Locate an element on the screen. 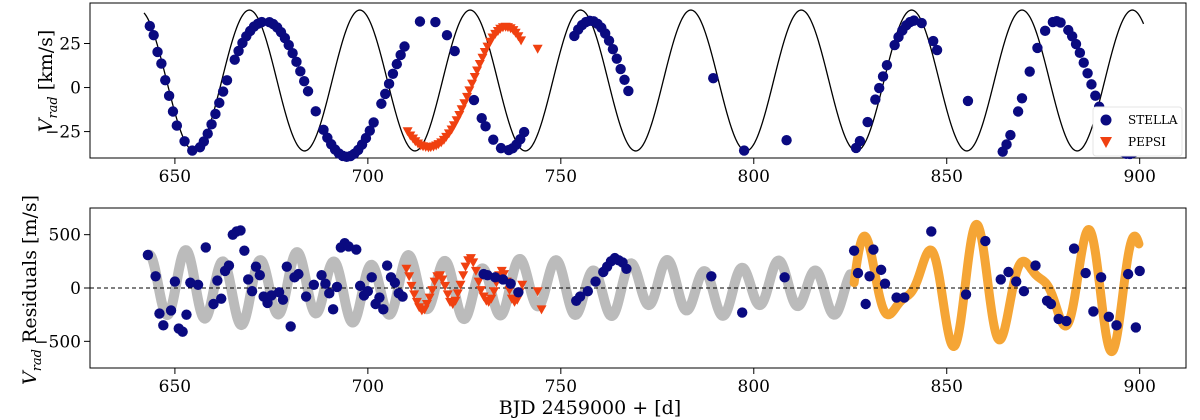  bottom-ylabel-unit: Residuals [m/s] is located at coordinates (30, 272).